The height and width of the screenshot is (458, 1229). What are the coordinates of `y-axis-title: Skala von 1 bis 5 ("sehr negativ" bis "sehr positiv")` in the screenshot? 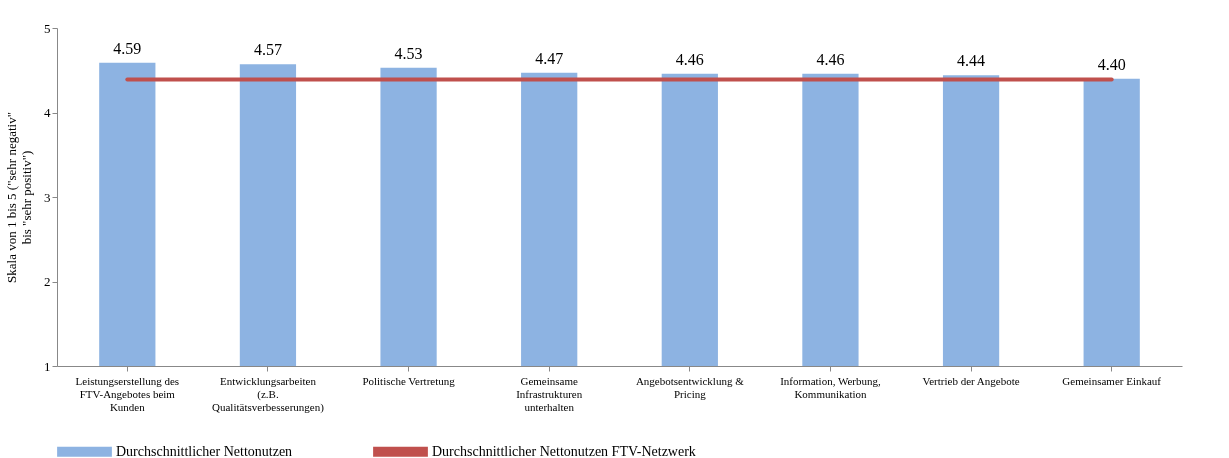 It's located at (19, 197).